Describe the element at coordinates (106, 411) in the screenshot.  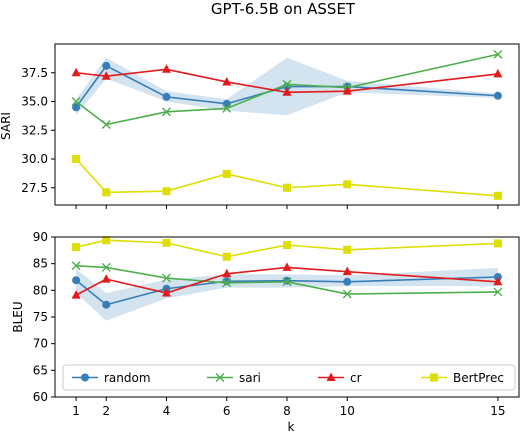
I see `x-tick-label: 2` at that location.